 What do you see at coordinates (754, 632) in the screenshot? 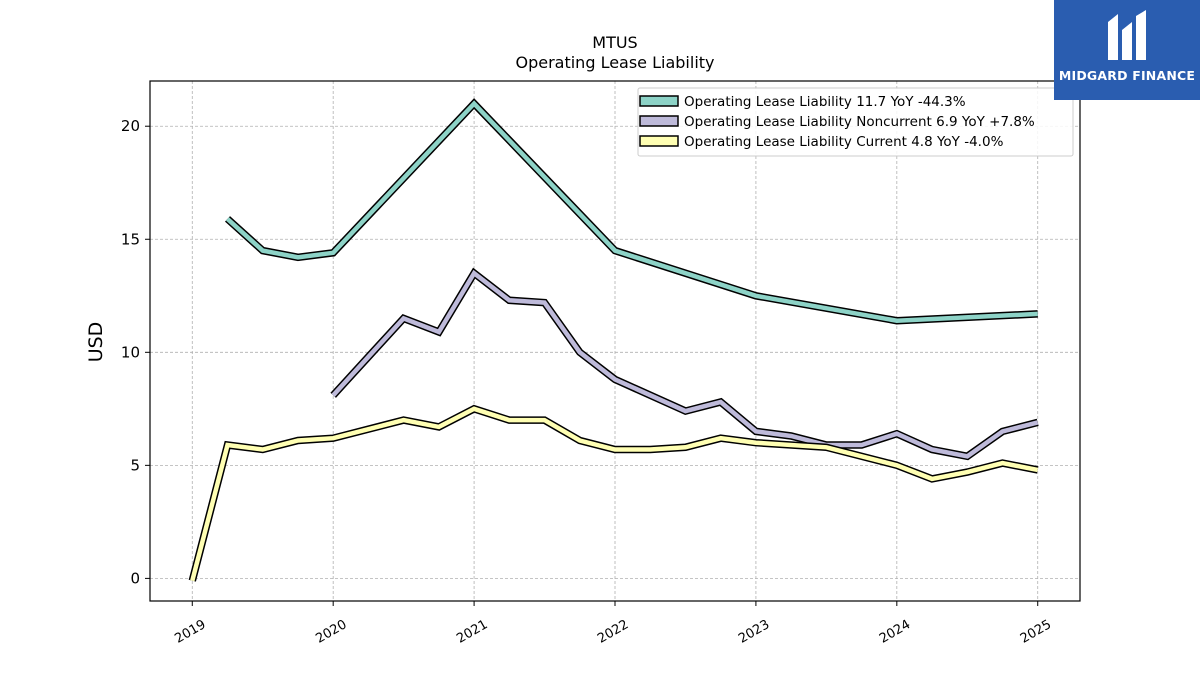
I see `x-tick-label: 2023` at bounding box center [754, 632].